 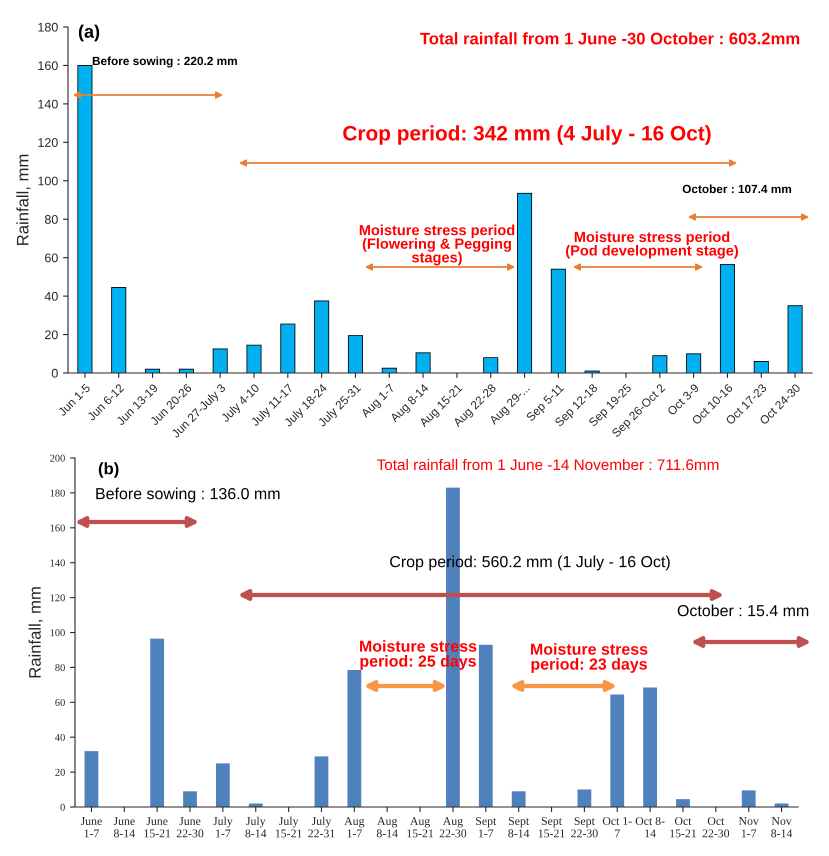 I want to click on annotation: Moisture stress period (Flowering & Pegging stages), so click(x=437, y=245).